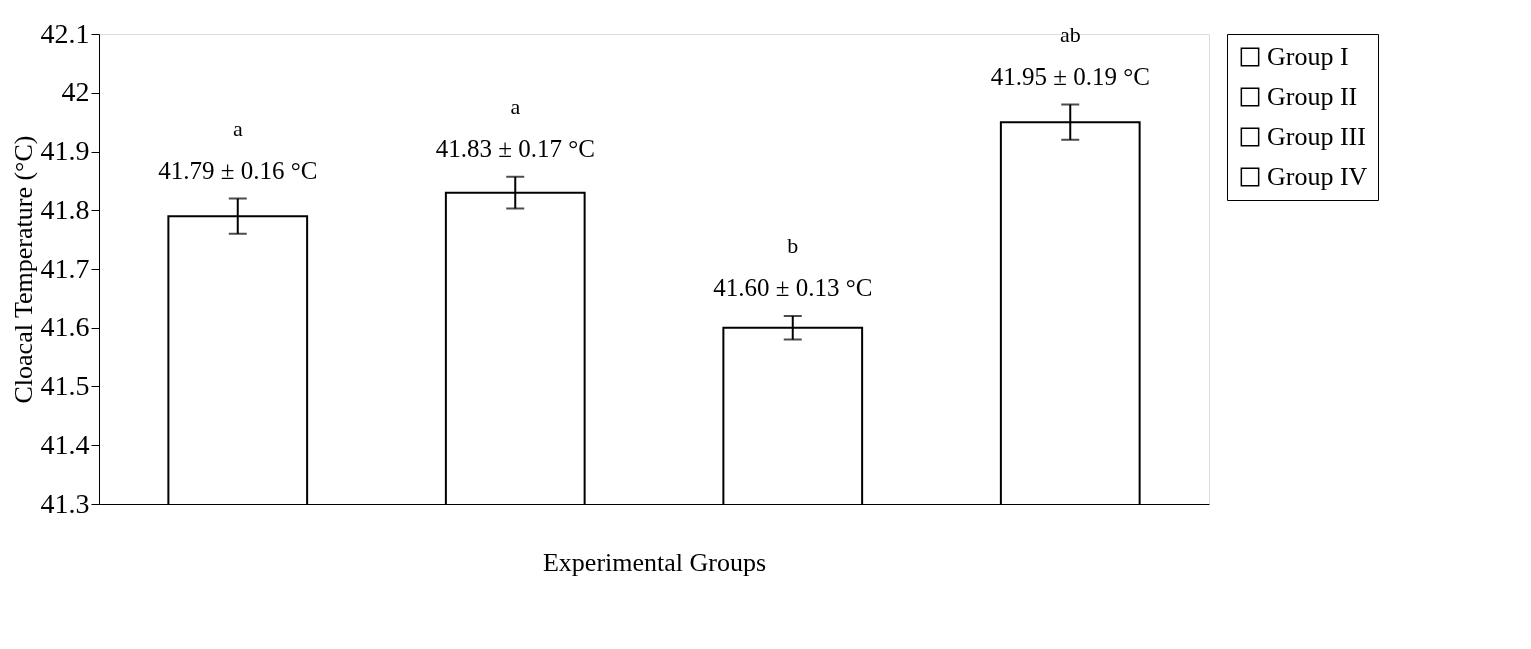 Image resolution: width=1531 pixels, height=649 pixels. I want to click on y-tick-label: 41.6, so click(65, 327).